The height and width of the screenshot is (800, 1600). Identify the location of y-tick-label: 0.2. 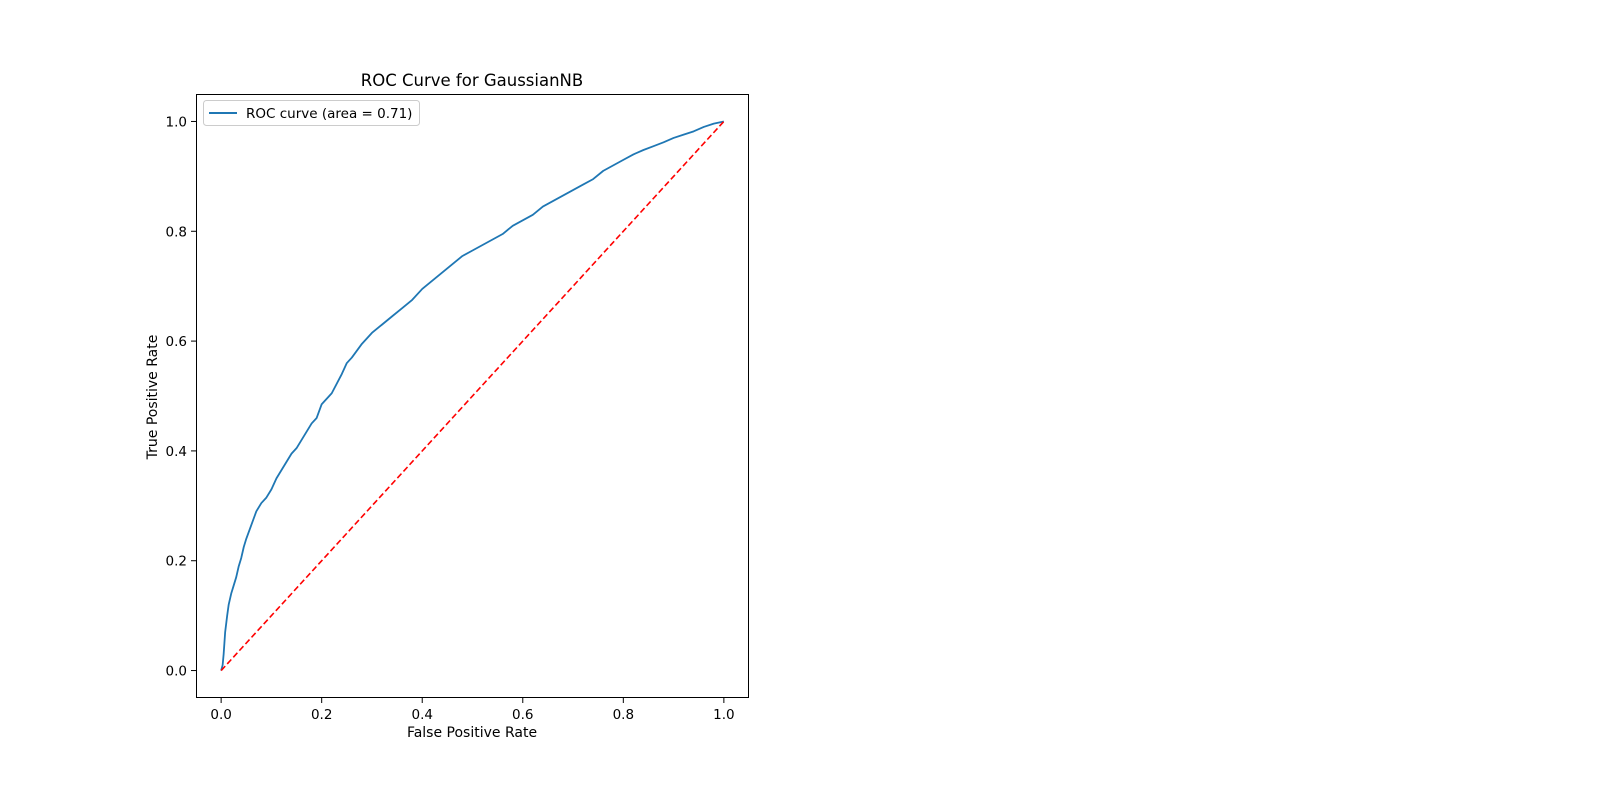
(176, 562).